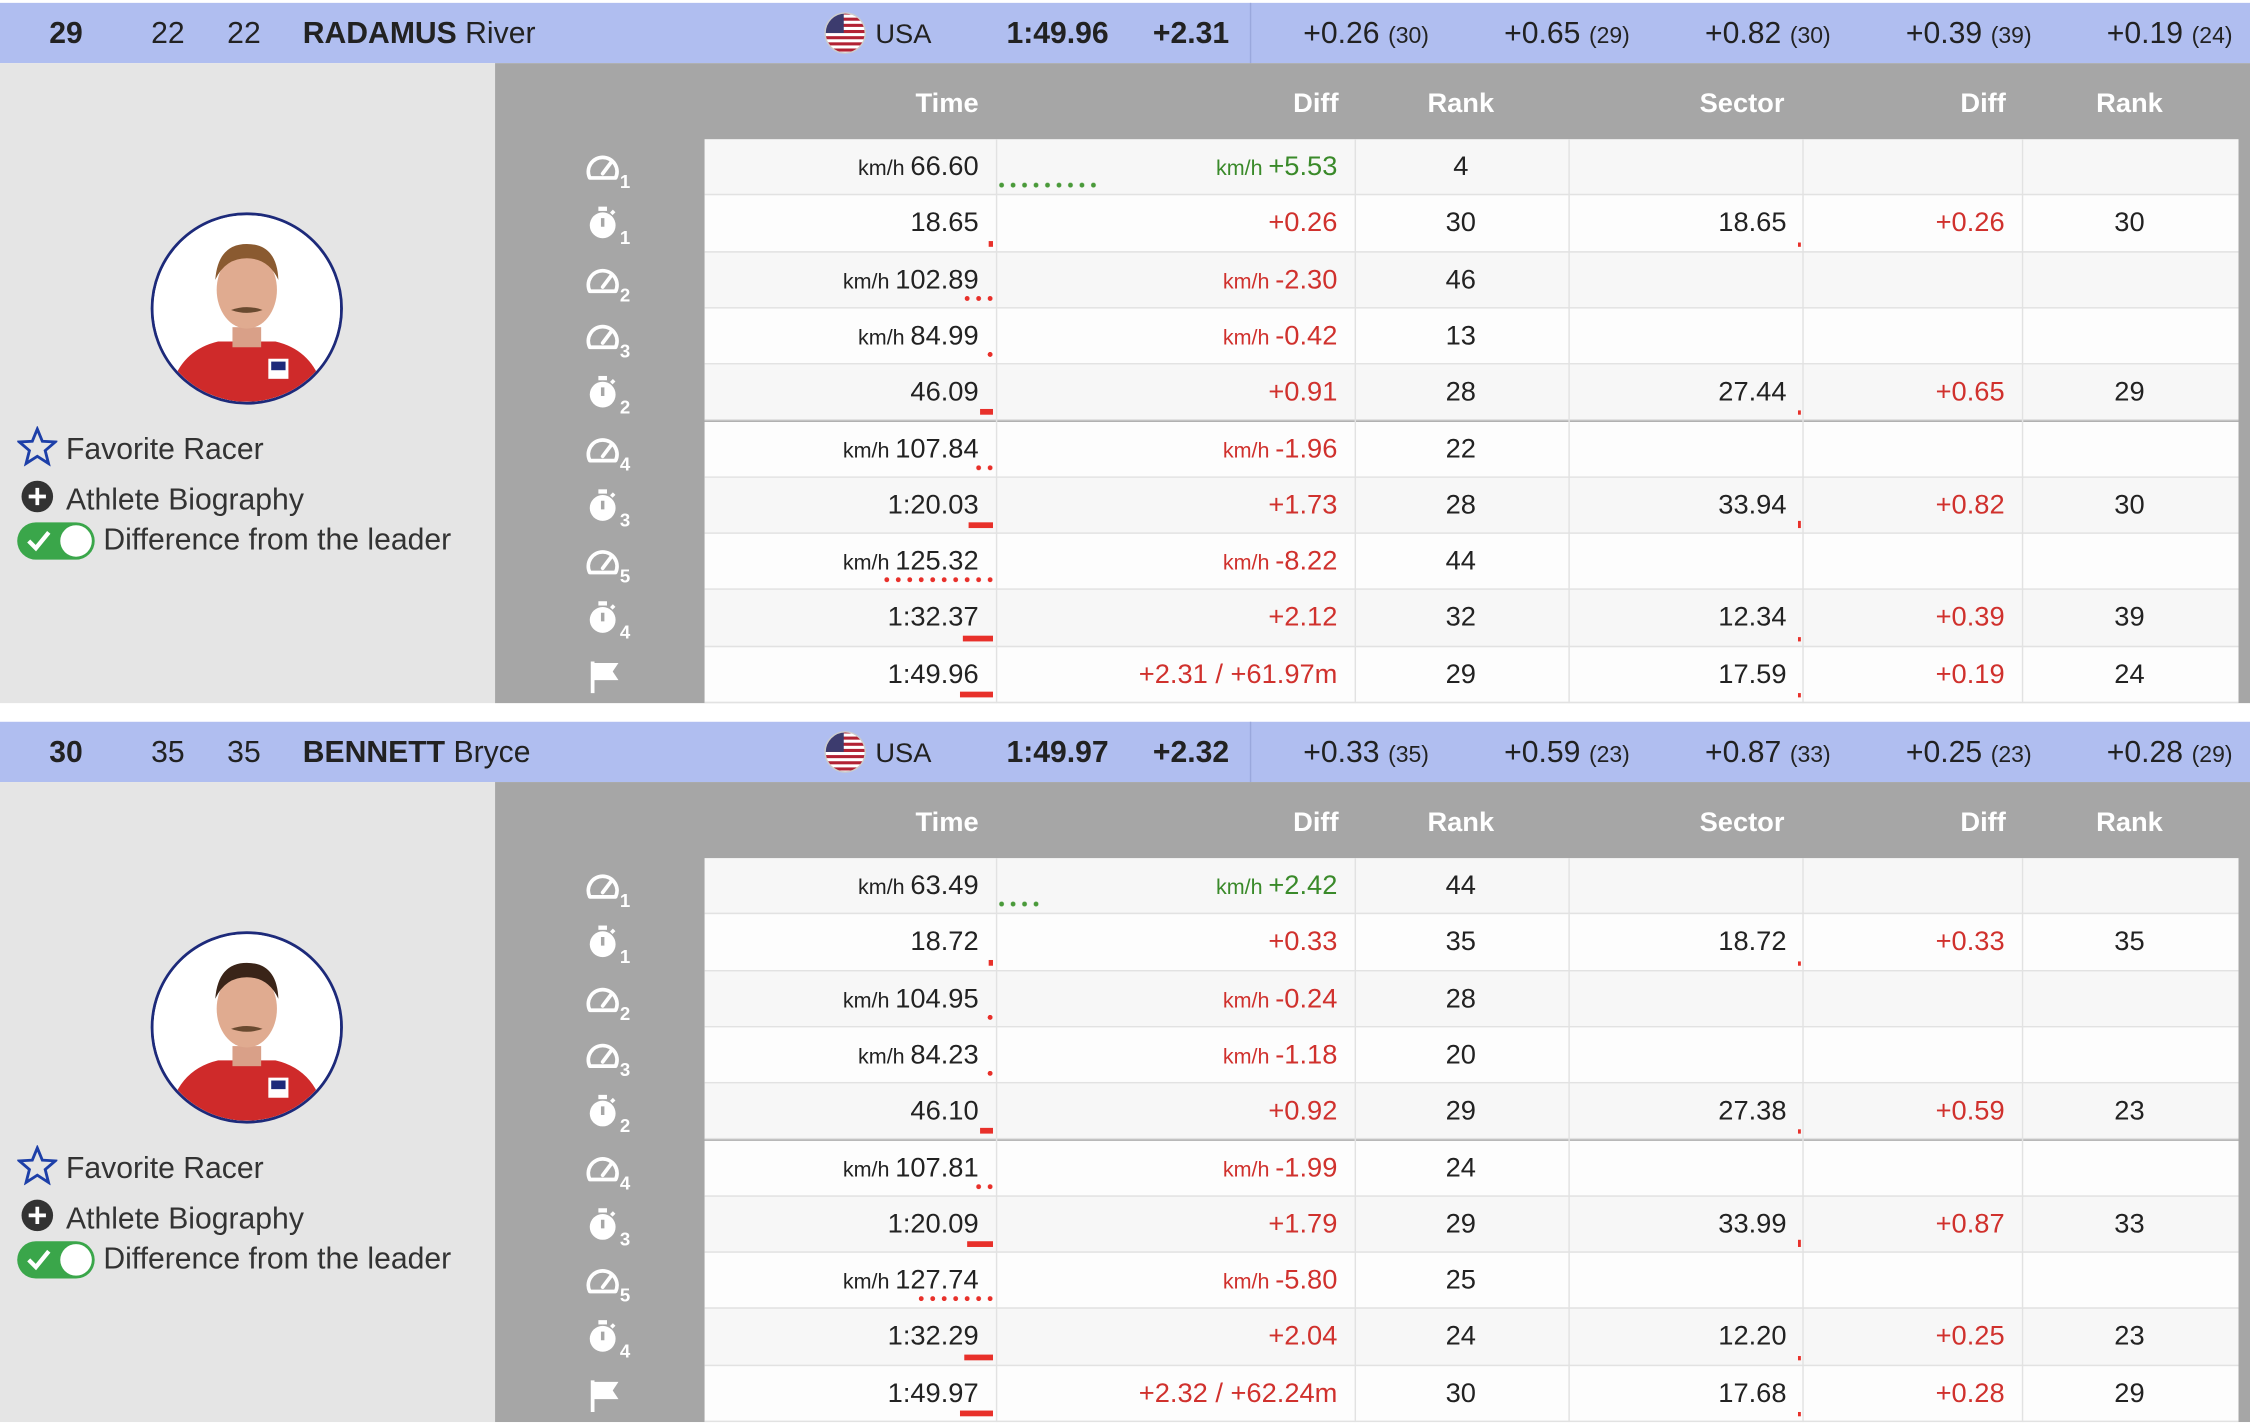 The height and width of the screenshot is (1423, 2250). Describe the element at coordinates (1316, 823) in the screenshot. I see `column-header-diff: Diff` at that location.